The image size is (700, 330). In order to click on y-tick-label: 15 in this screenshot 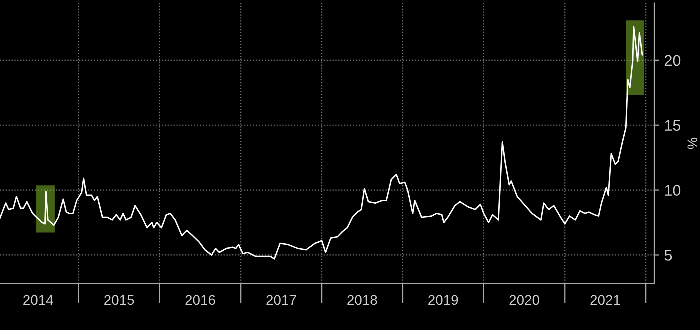, I will do `click(673, 126)`.